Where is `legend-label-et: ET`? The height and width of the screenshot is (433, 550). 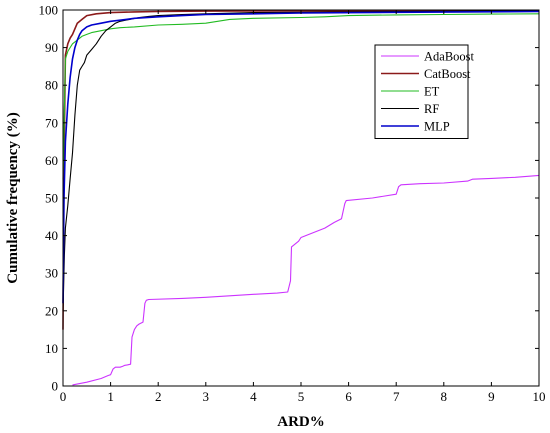 legend-label-et: ET is located at coordinates (432, 92).